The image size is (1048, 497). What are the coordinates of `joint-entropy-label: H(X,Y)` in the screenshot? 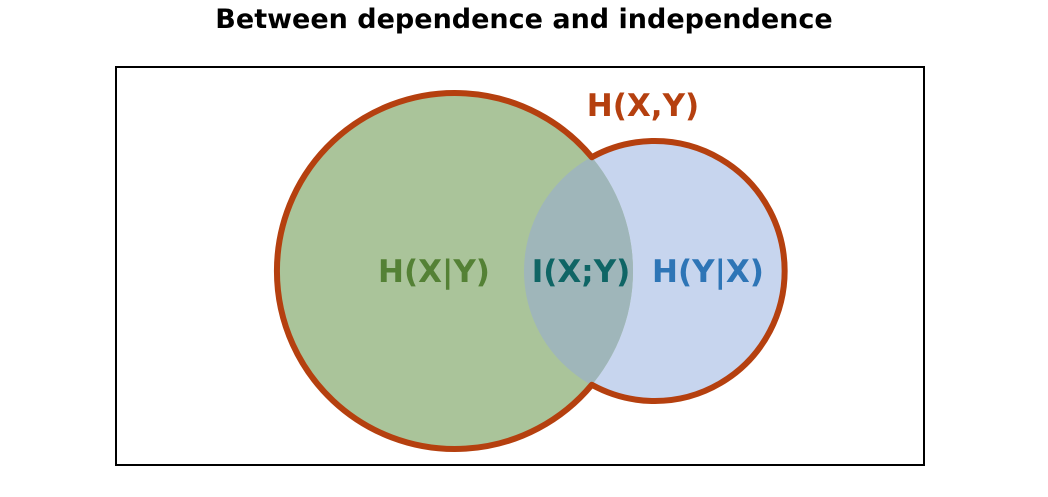 It's located at (643, 106).